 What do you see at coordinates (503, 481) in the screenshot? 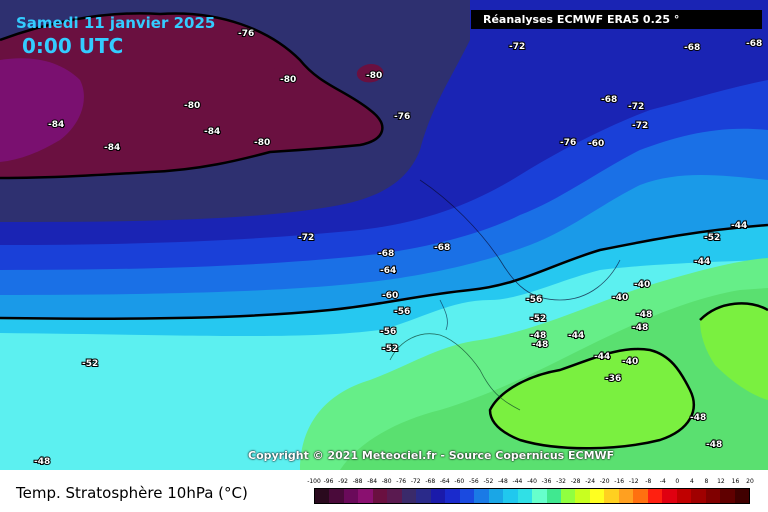
I see `legend-tick: -48` at bounding box center [503, 481].